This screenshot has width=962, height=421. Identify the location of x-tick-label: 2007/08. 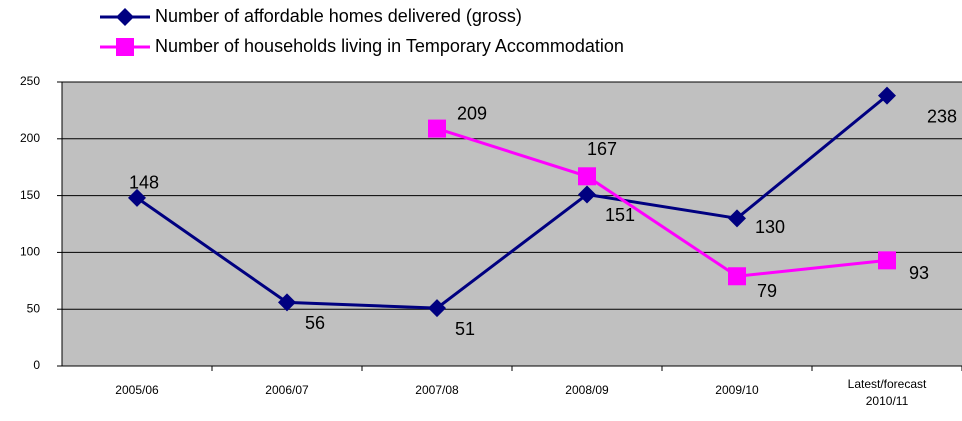
(437, 390).